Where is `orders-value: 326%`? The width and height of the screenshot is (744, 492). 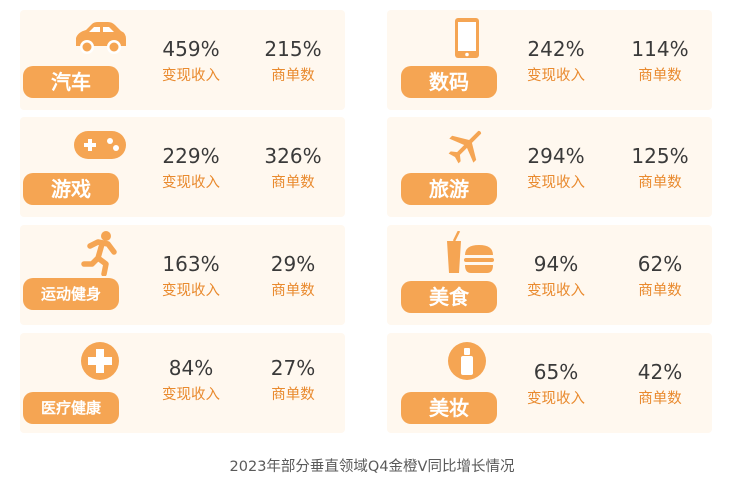
orders-value: 326% is located at coordinates (293, 156).